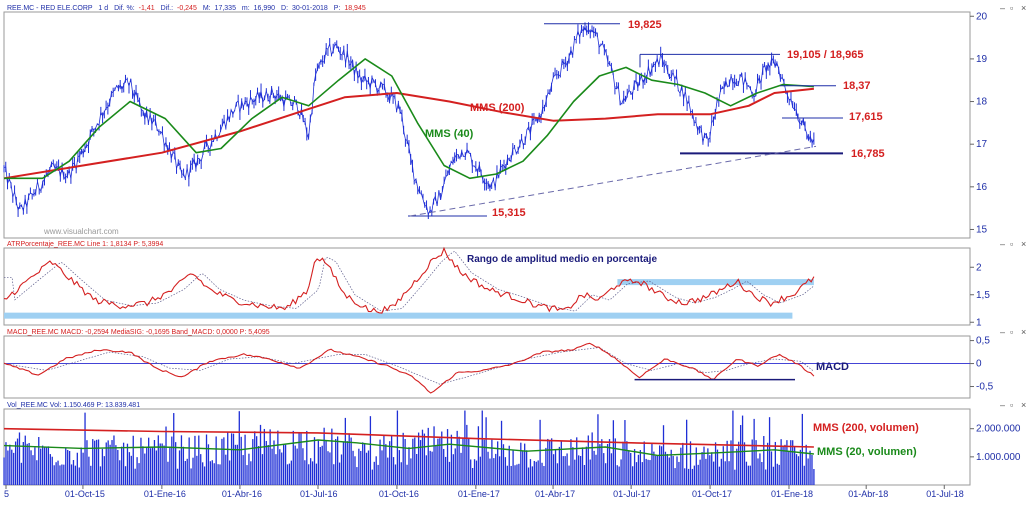 The image size is (1035, 512). I want to click on macd-axis-label: 0, so click(979, 364).